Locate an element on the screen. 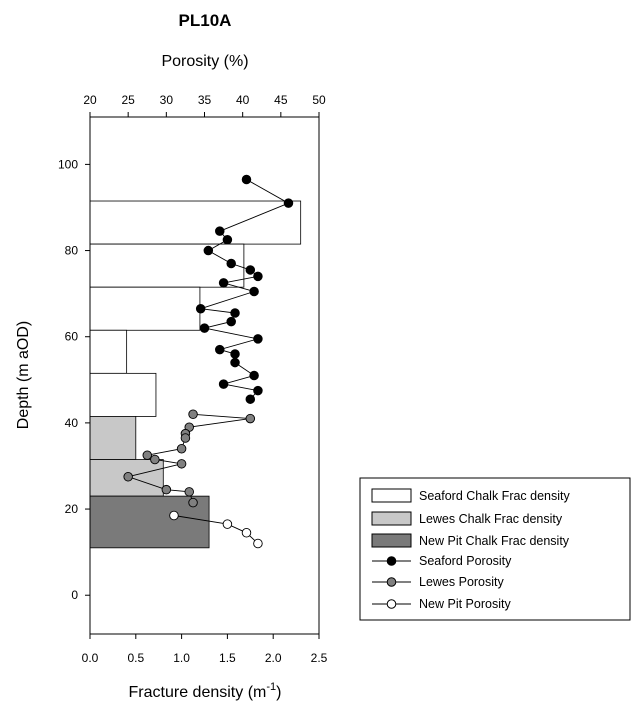 Image resolution: width=631 pixels, height=704 pixels. top-tick-label: 25 is located at coordinates (128, 100).